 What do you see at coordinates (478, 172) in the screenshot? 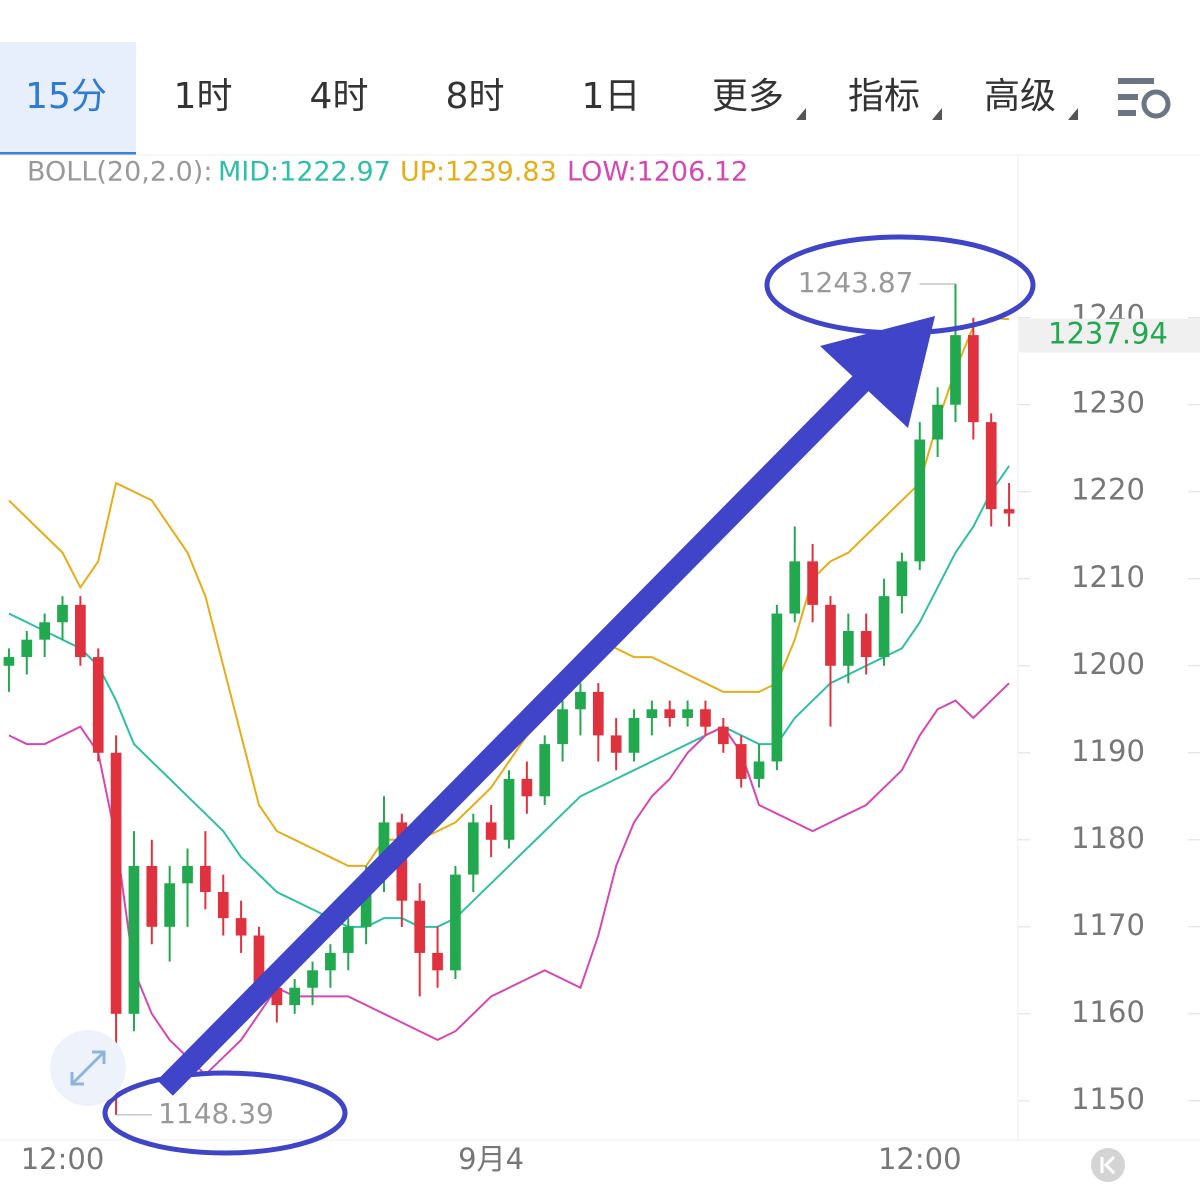
I see `legend-entry: UP:1239.83` at bounding box center [478, 172].